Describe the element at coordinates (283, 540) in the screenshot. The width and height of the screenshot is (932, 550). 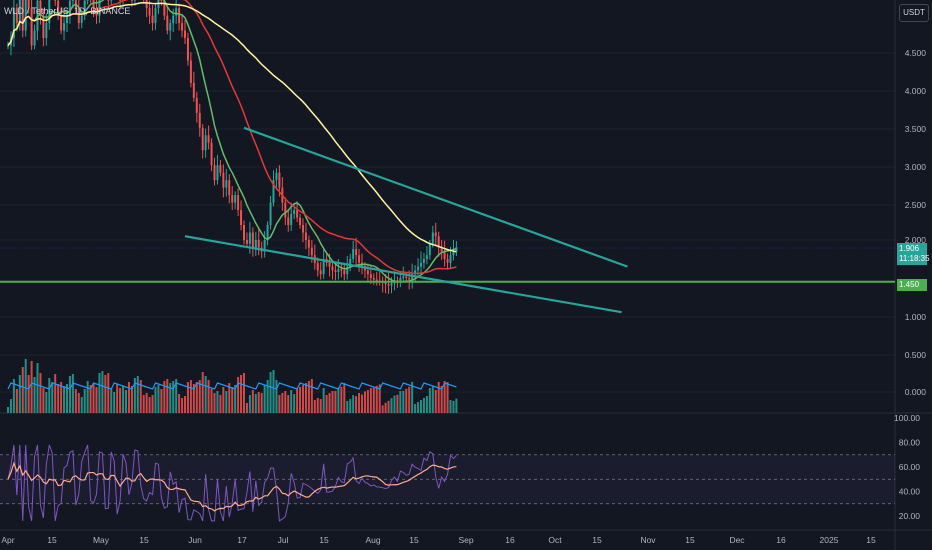
I see `time-tick-label: Jul` at that location.